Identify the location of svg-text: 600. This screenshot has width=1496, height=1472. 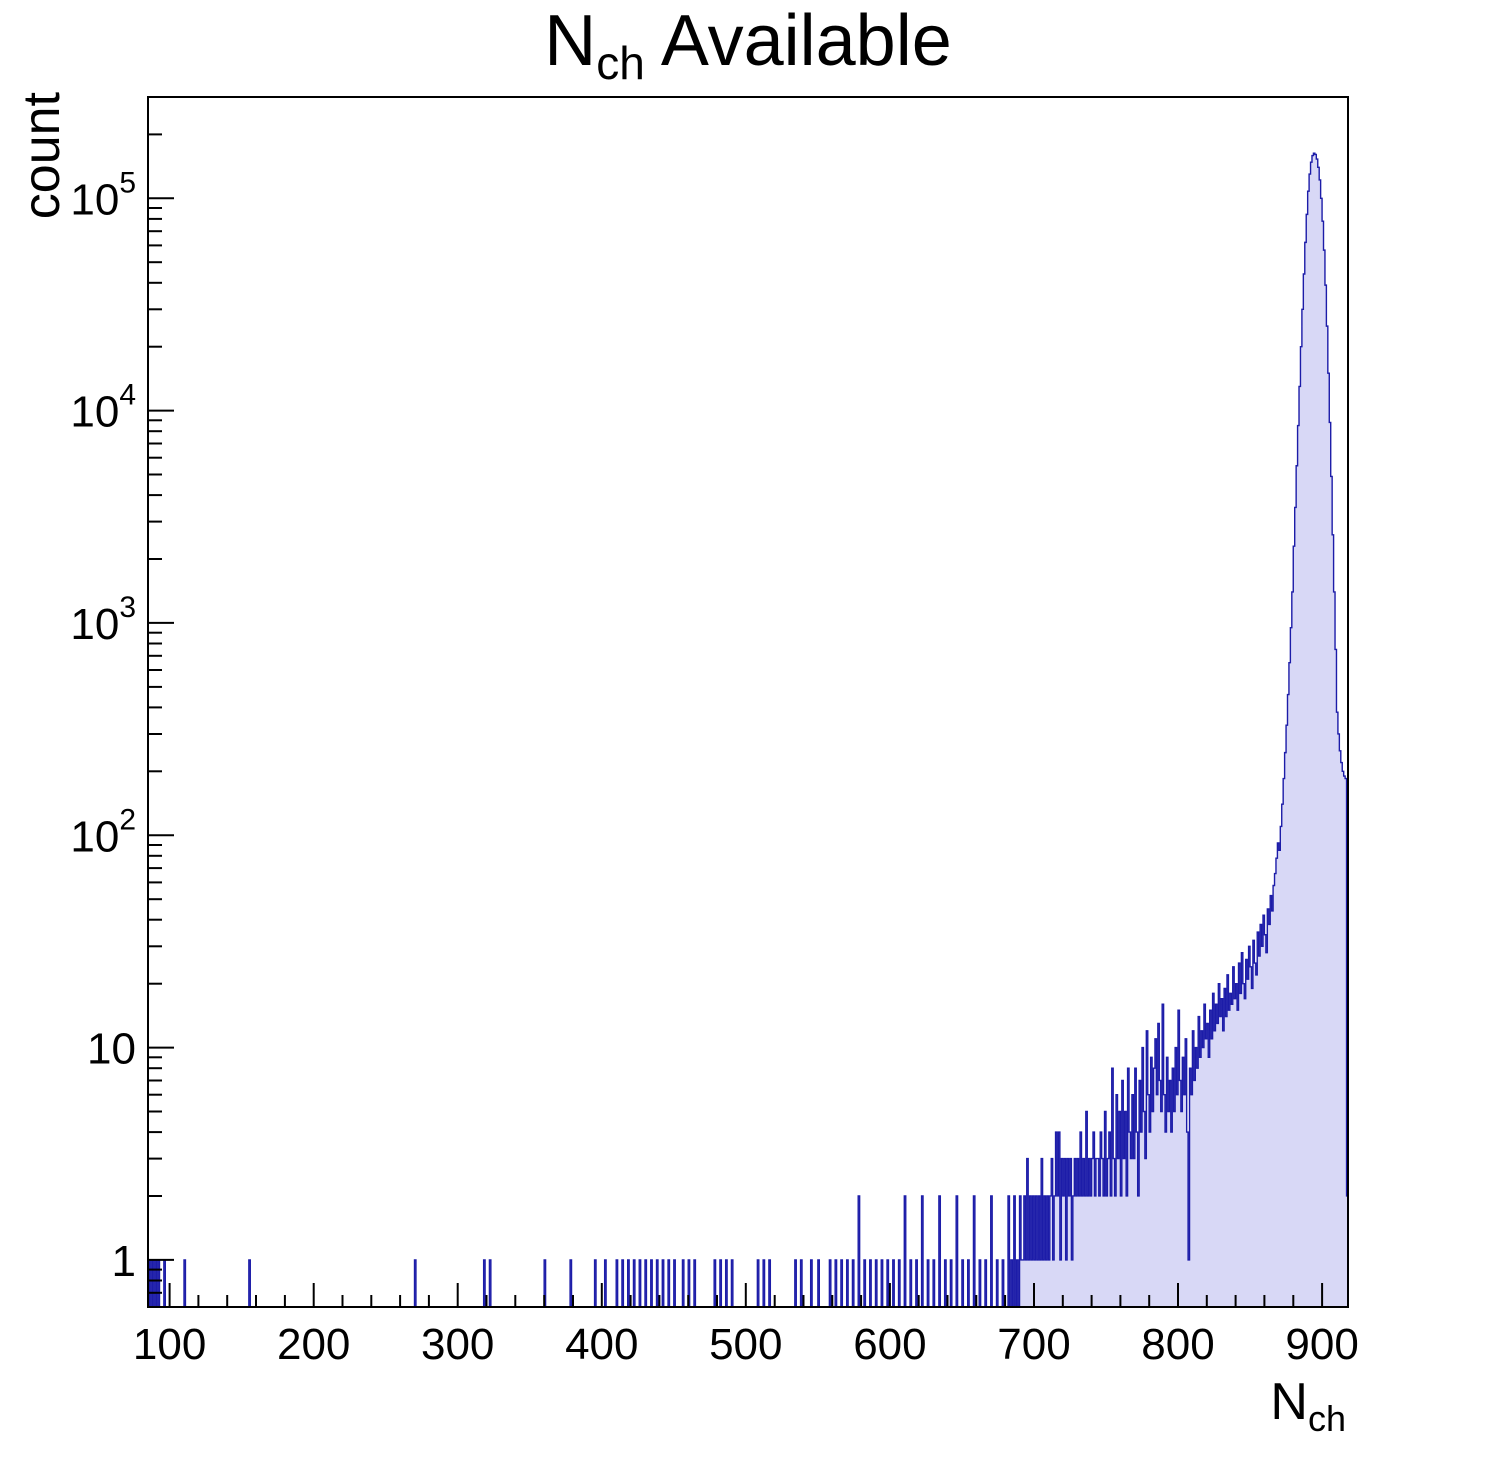
(889, 1344).